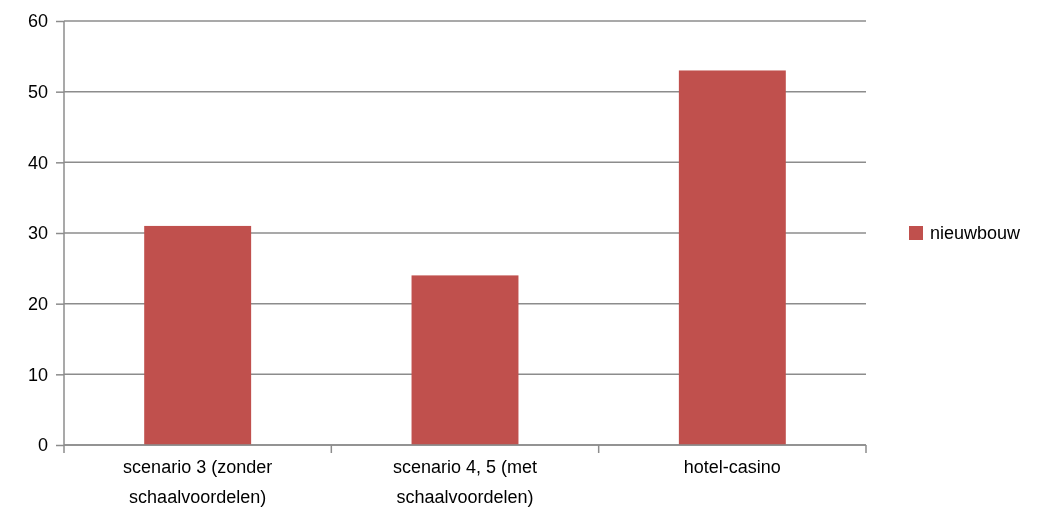  I want to click on y-tick-label: 10, so click(37, 374).